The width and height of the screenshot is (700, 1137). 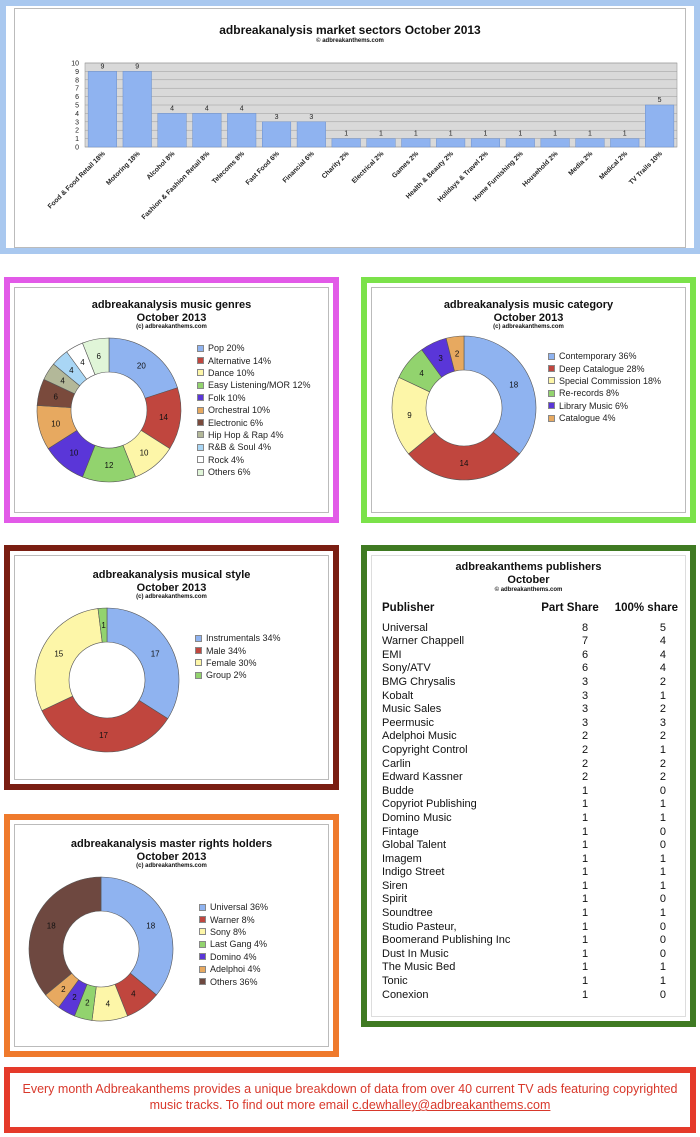 I want to click on sectors-copyright: © adbreakanthems.com, so click(x=350, y=41).